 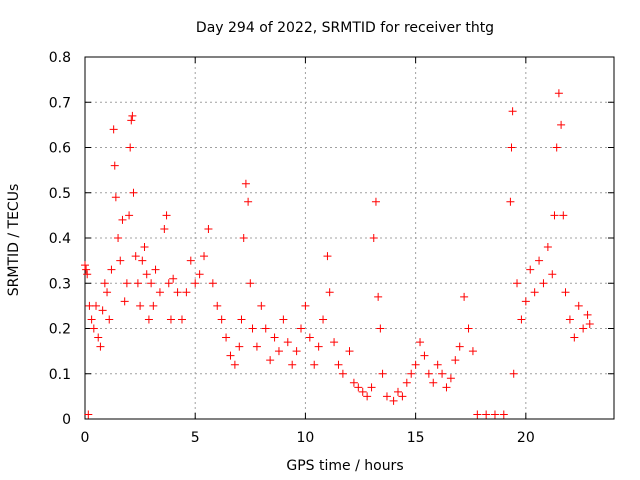 I want to click on y-tick-label: 0, so click(x=66, y=420).